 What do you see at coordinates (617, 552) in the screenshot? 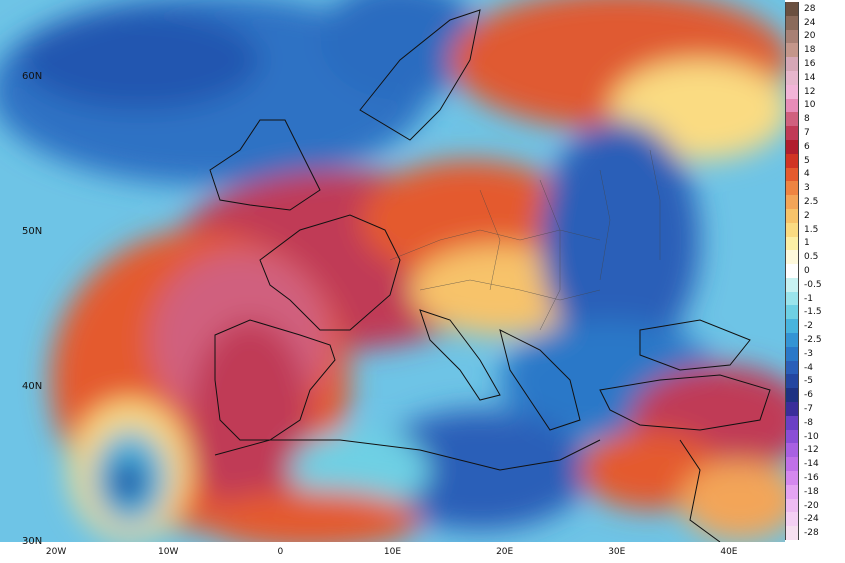
I see `longitude-label: 30E` at bounding box center [617, 552].